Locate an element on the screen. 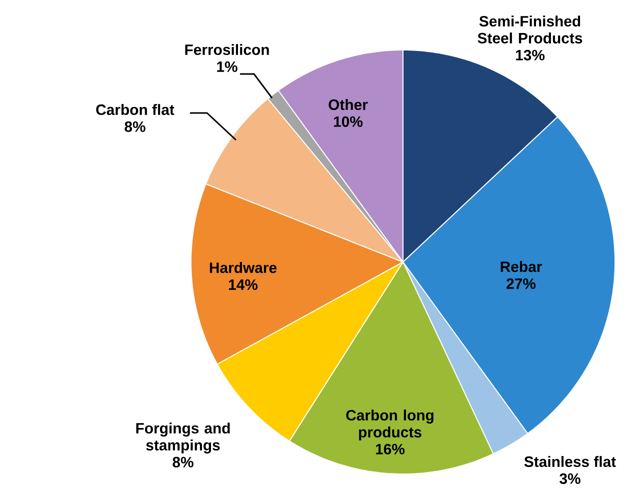  slice-label: Semi-Finished Steel Products is located at coordinates (530, 30).